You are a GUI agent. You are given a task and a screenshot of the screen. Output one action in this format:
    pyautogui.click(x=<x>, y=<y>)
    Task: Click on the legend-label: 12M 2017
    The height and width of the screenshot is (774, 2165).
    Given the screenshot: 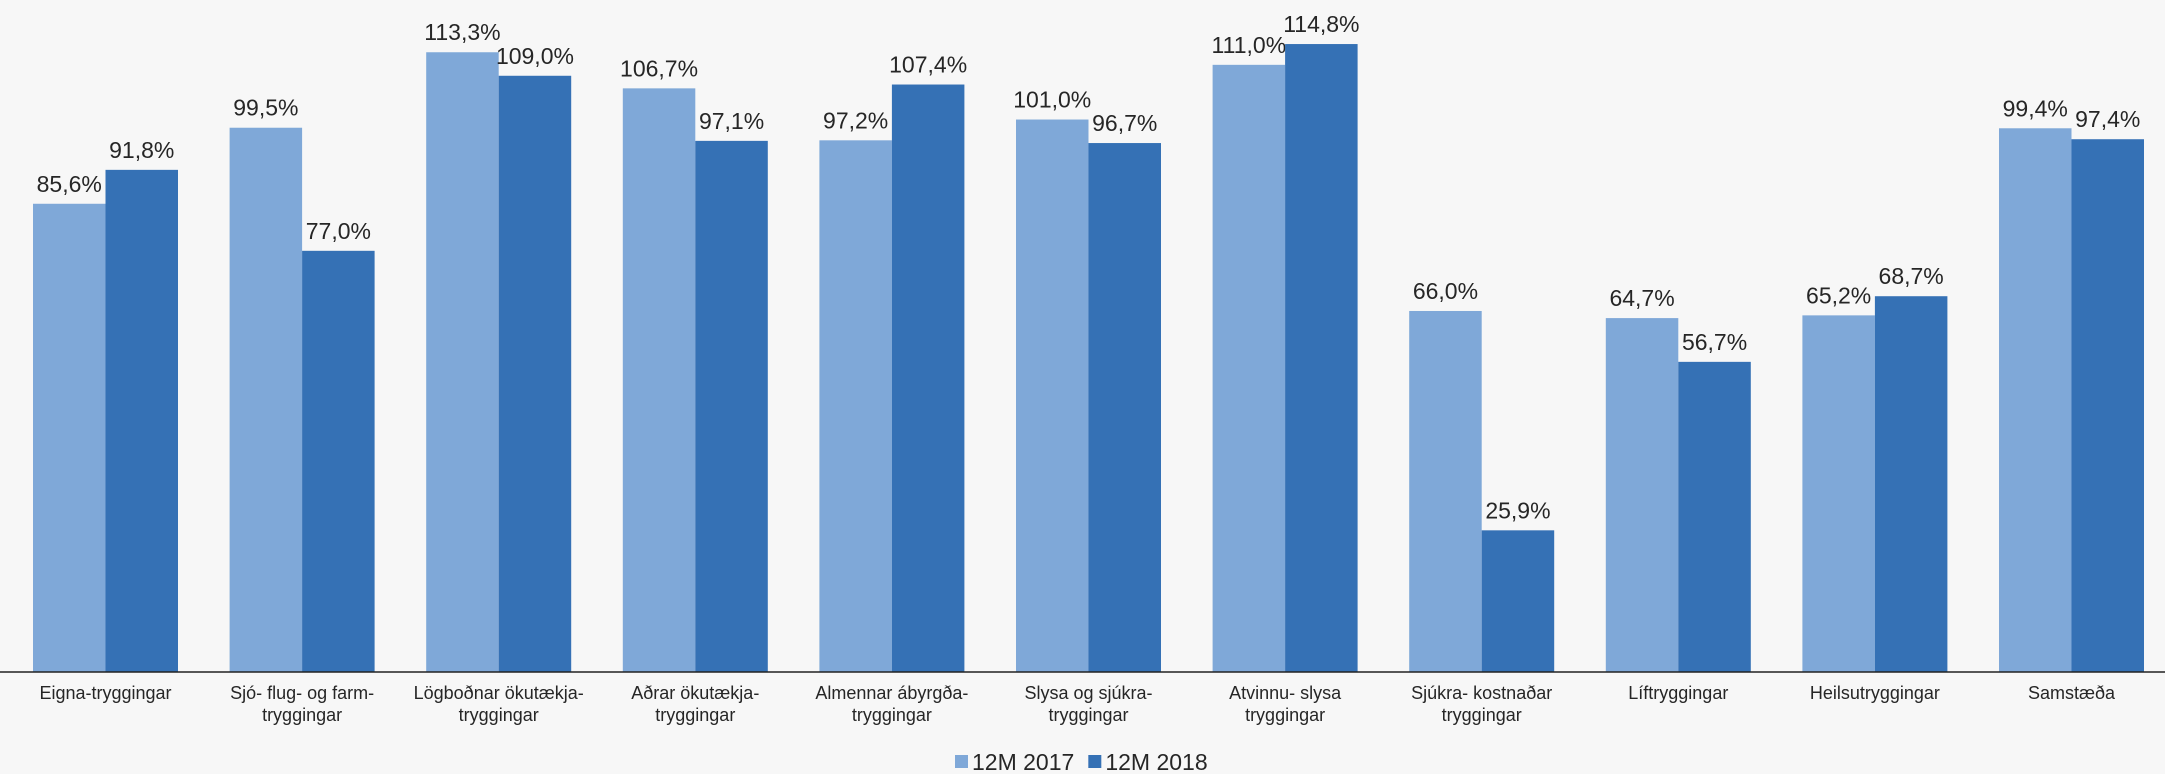 What is the action you would take?
    pyautogui.click(x=1023, y=761)
    